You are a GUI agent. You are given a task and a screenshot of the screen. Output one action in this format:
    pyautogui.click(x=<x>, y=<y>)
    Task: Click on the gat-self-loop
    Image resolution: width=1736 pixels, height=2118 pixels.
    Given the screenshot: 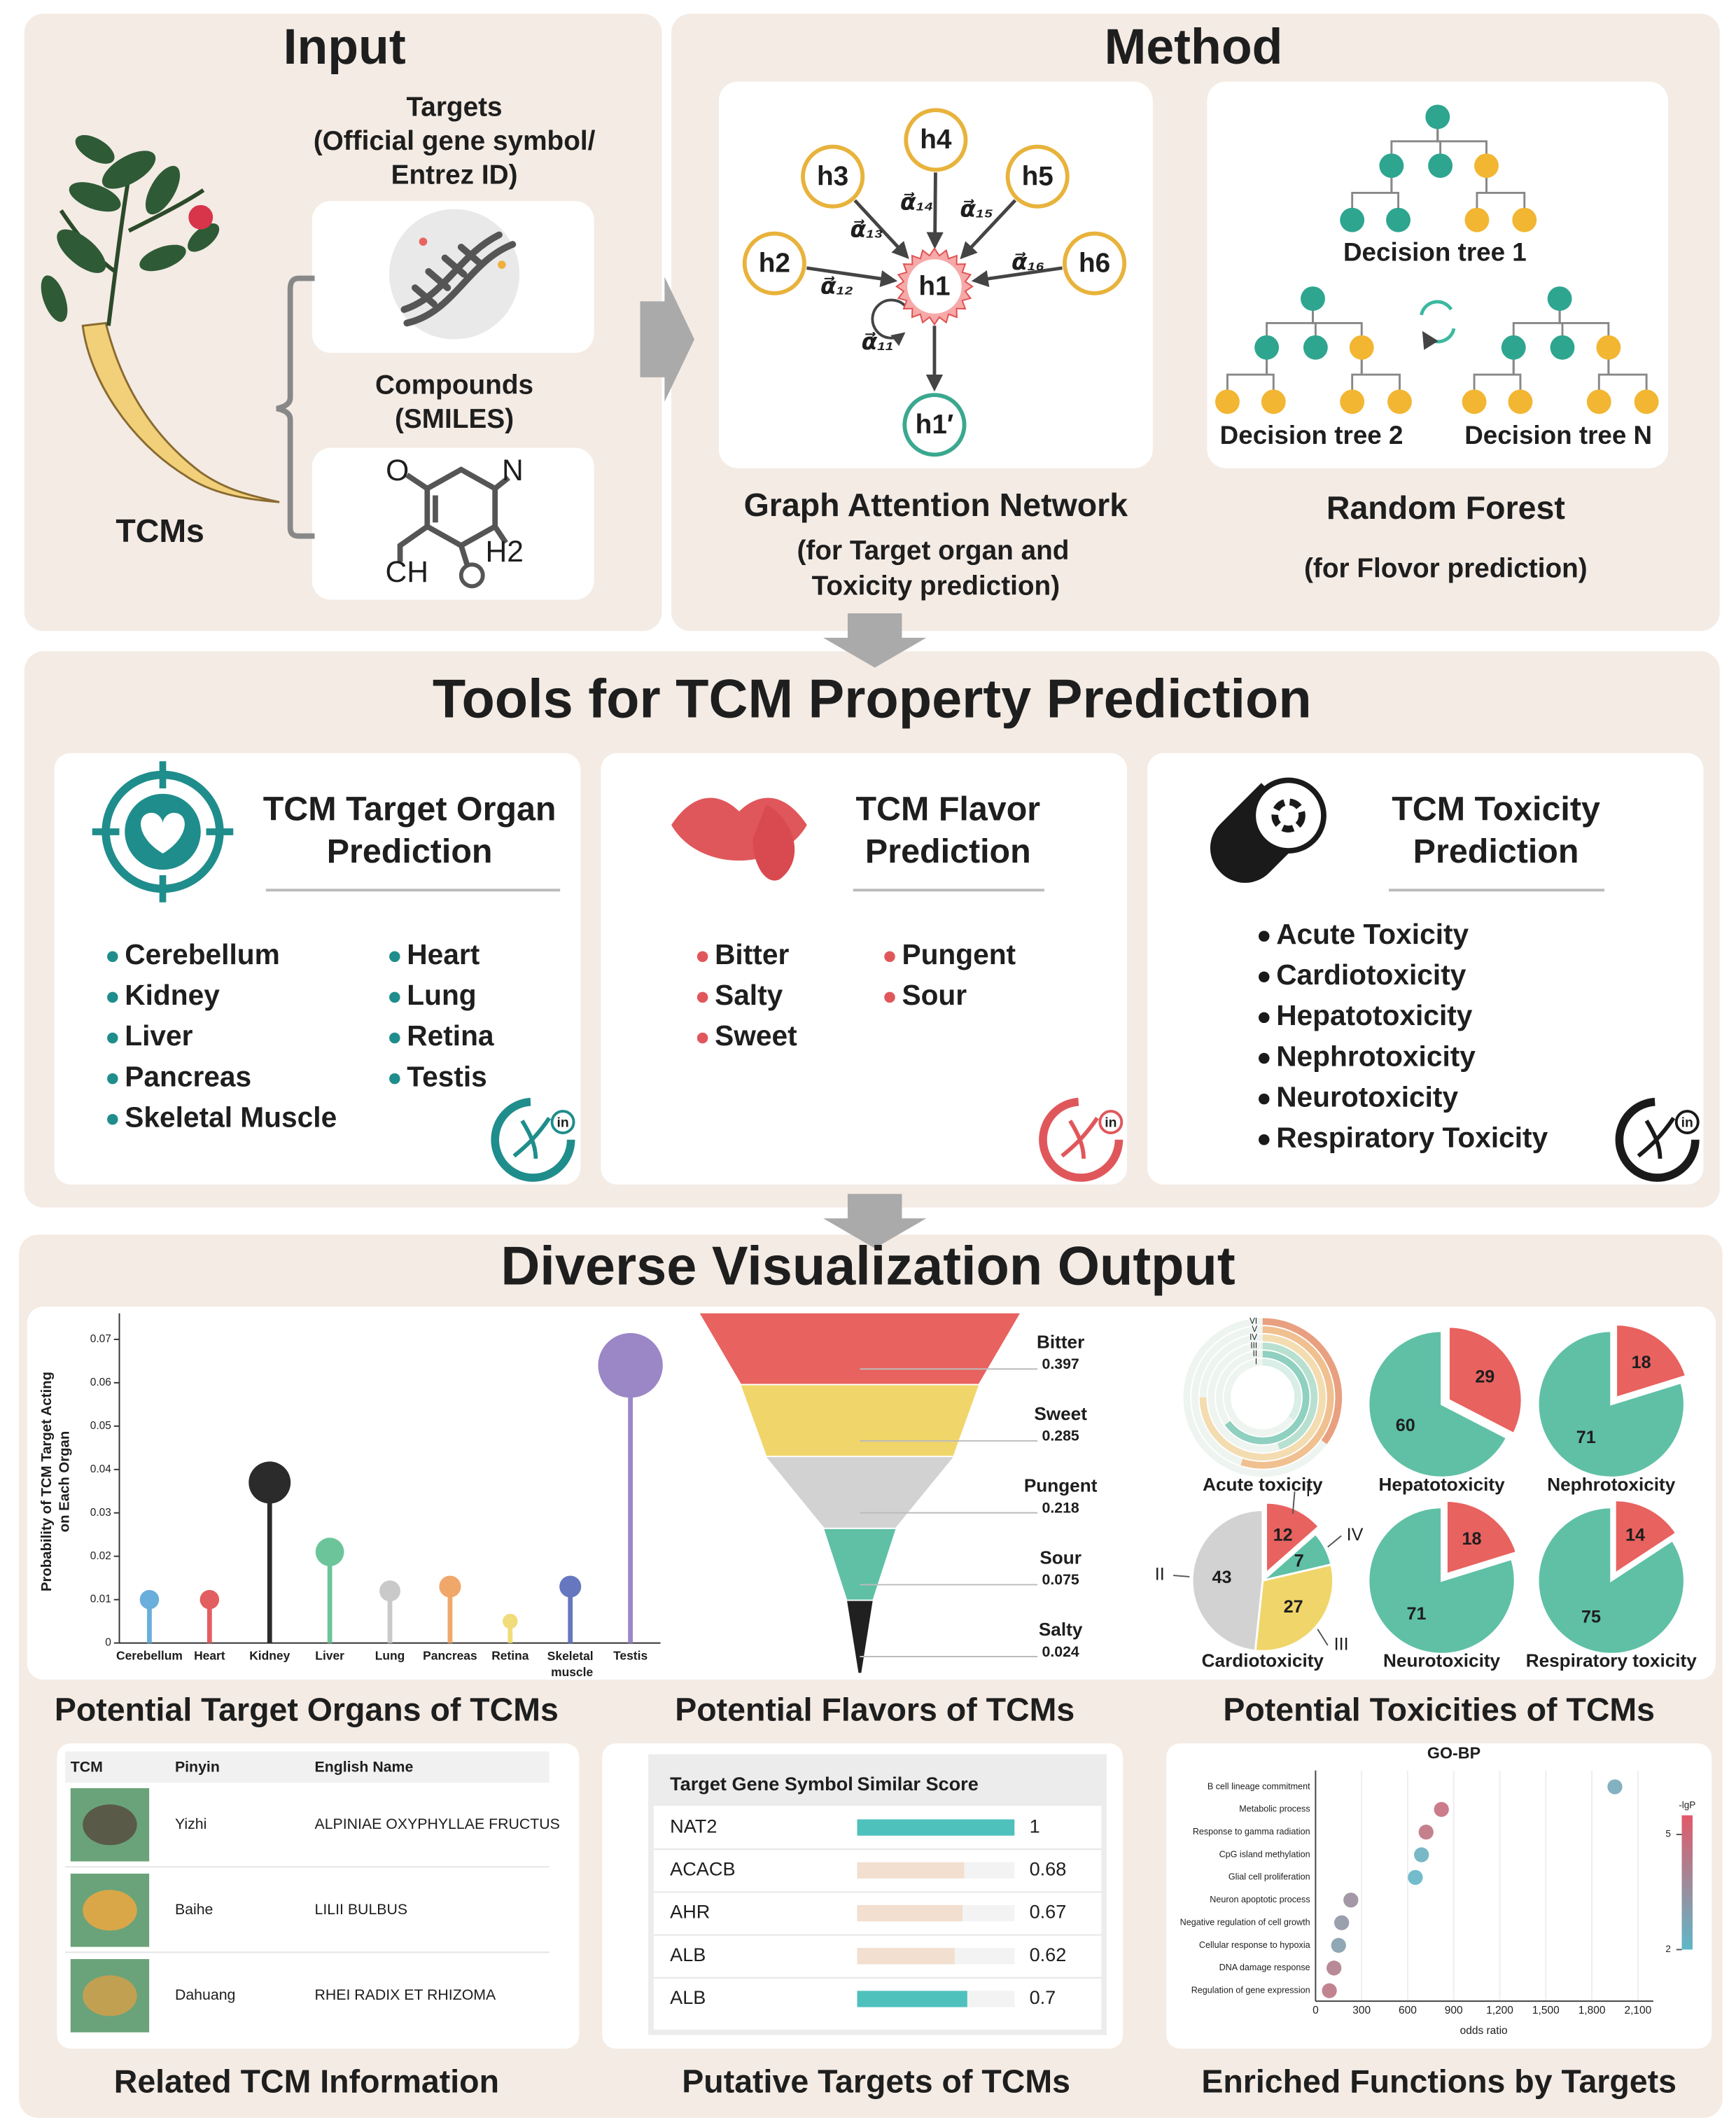 What is the action you would take?
    pyautogui.click(x=889, y=322)
    